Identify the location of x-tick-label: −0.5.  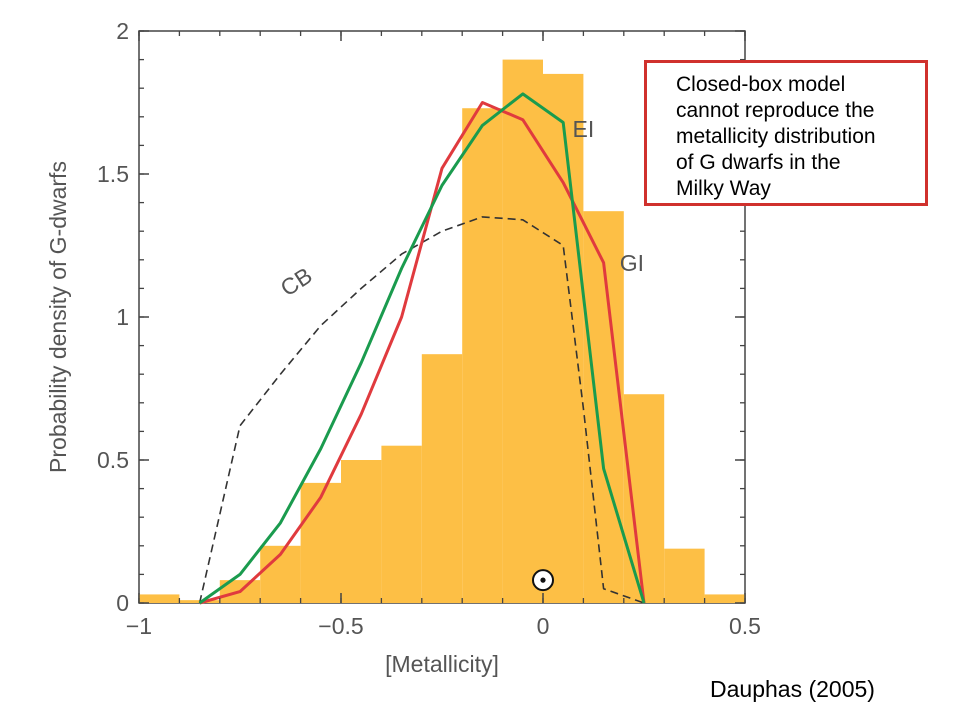
(340, 626).